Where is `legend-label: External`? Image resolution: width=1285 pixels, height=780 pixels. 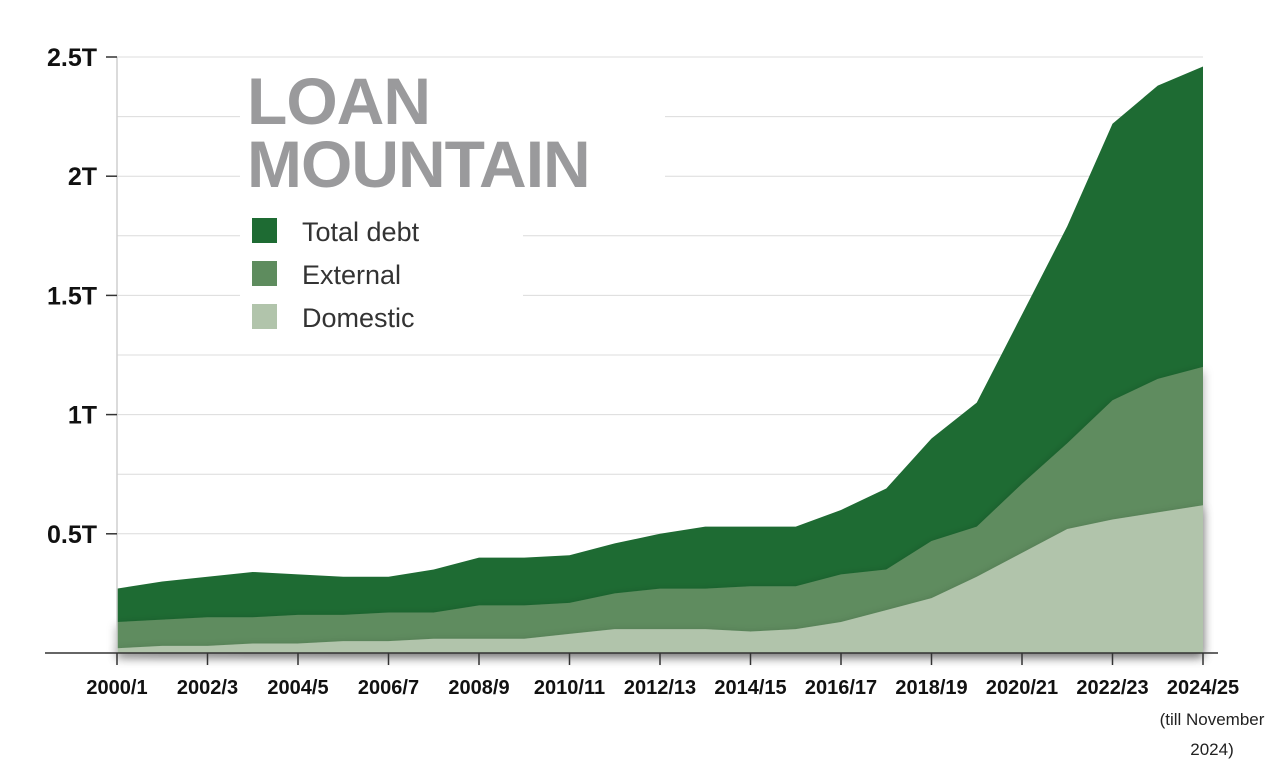
legend-label: External is located at coordinates (351, 275).